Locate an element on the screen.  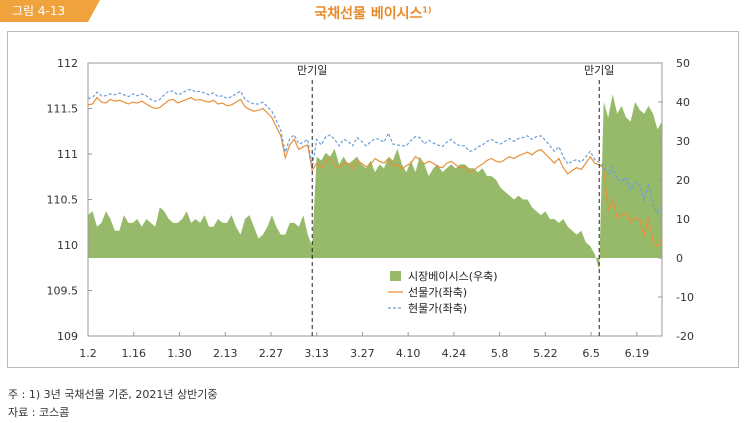
right-axis-tick-label: -20 is located at coordinates (685, 336).